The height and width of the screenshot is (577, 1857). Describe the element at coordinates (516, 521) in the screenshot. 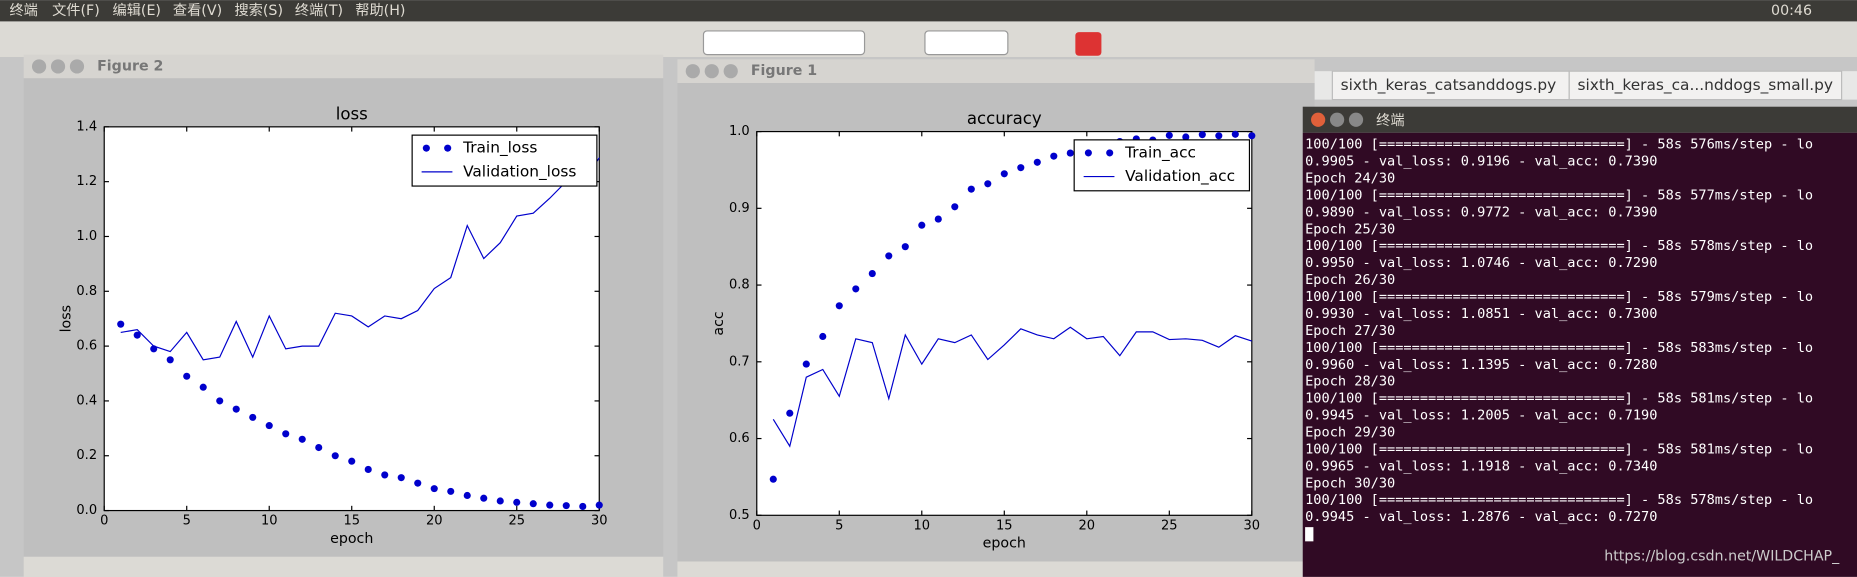

I see `x-tick-label: 25` at that location.